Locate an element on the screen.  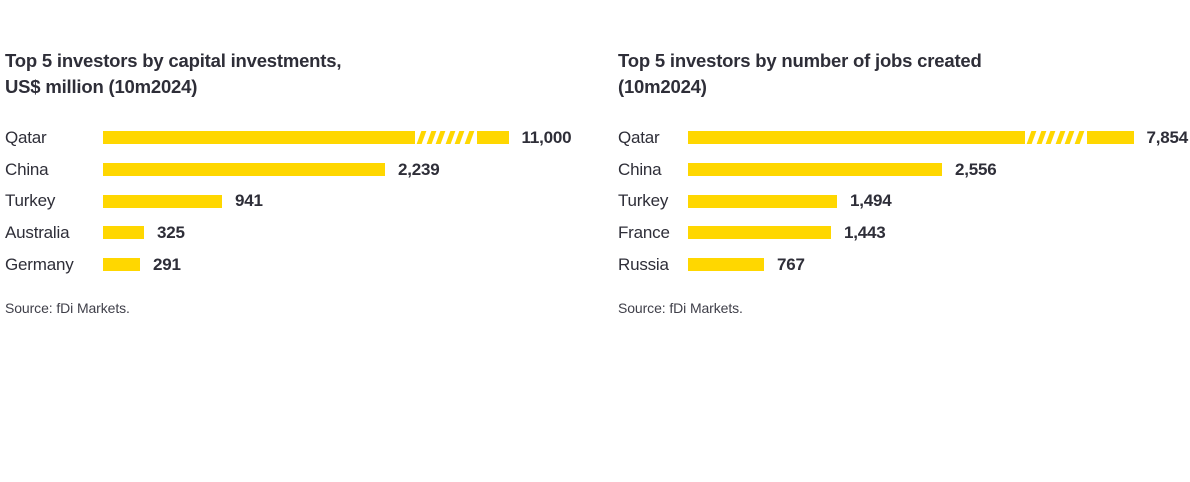
chart-title-line-2: (10m2024) is located at coordinates (662, 86).